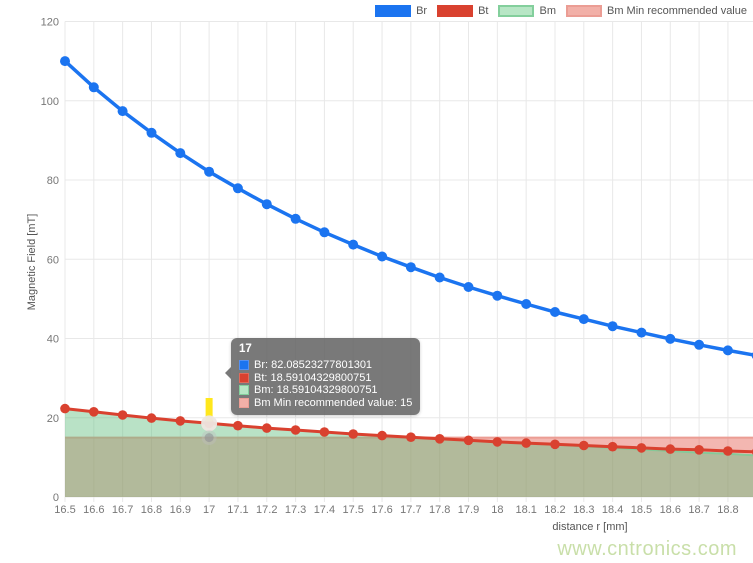  What do you see at coordinates (455, 11) in the screenshot?
I see `legend-swatch-bt` at bounding box center [455, 11].